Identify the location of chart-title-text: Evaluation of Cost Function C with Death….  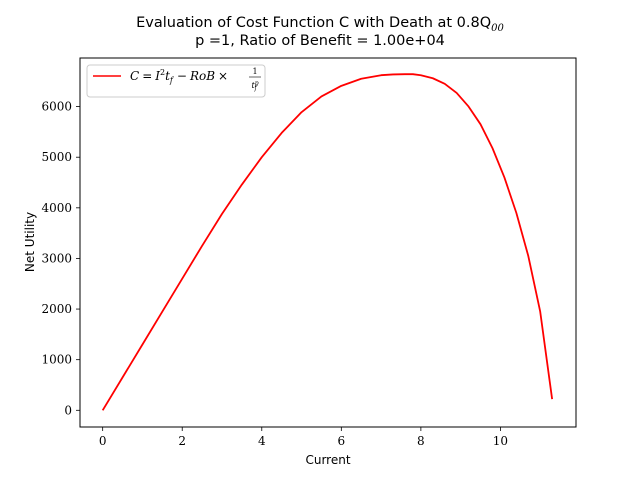
(314, 23).